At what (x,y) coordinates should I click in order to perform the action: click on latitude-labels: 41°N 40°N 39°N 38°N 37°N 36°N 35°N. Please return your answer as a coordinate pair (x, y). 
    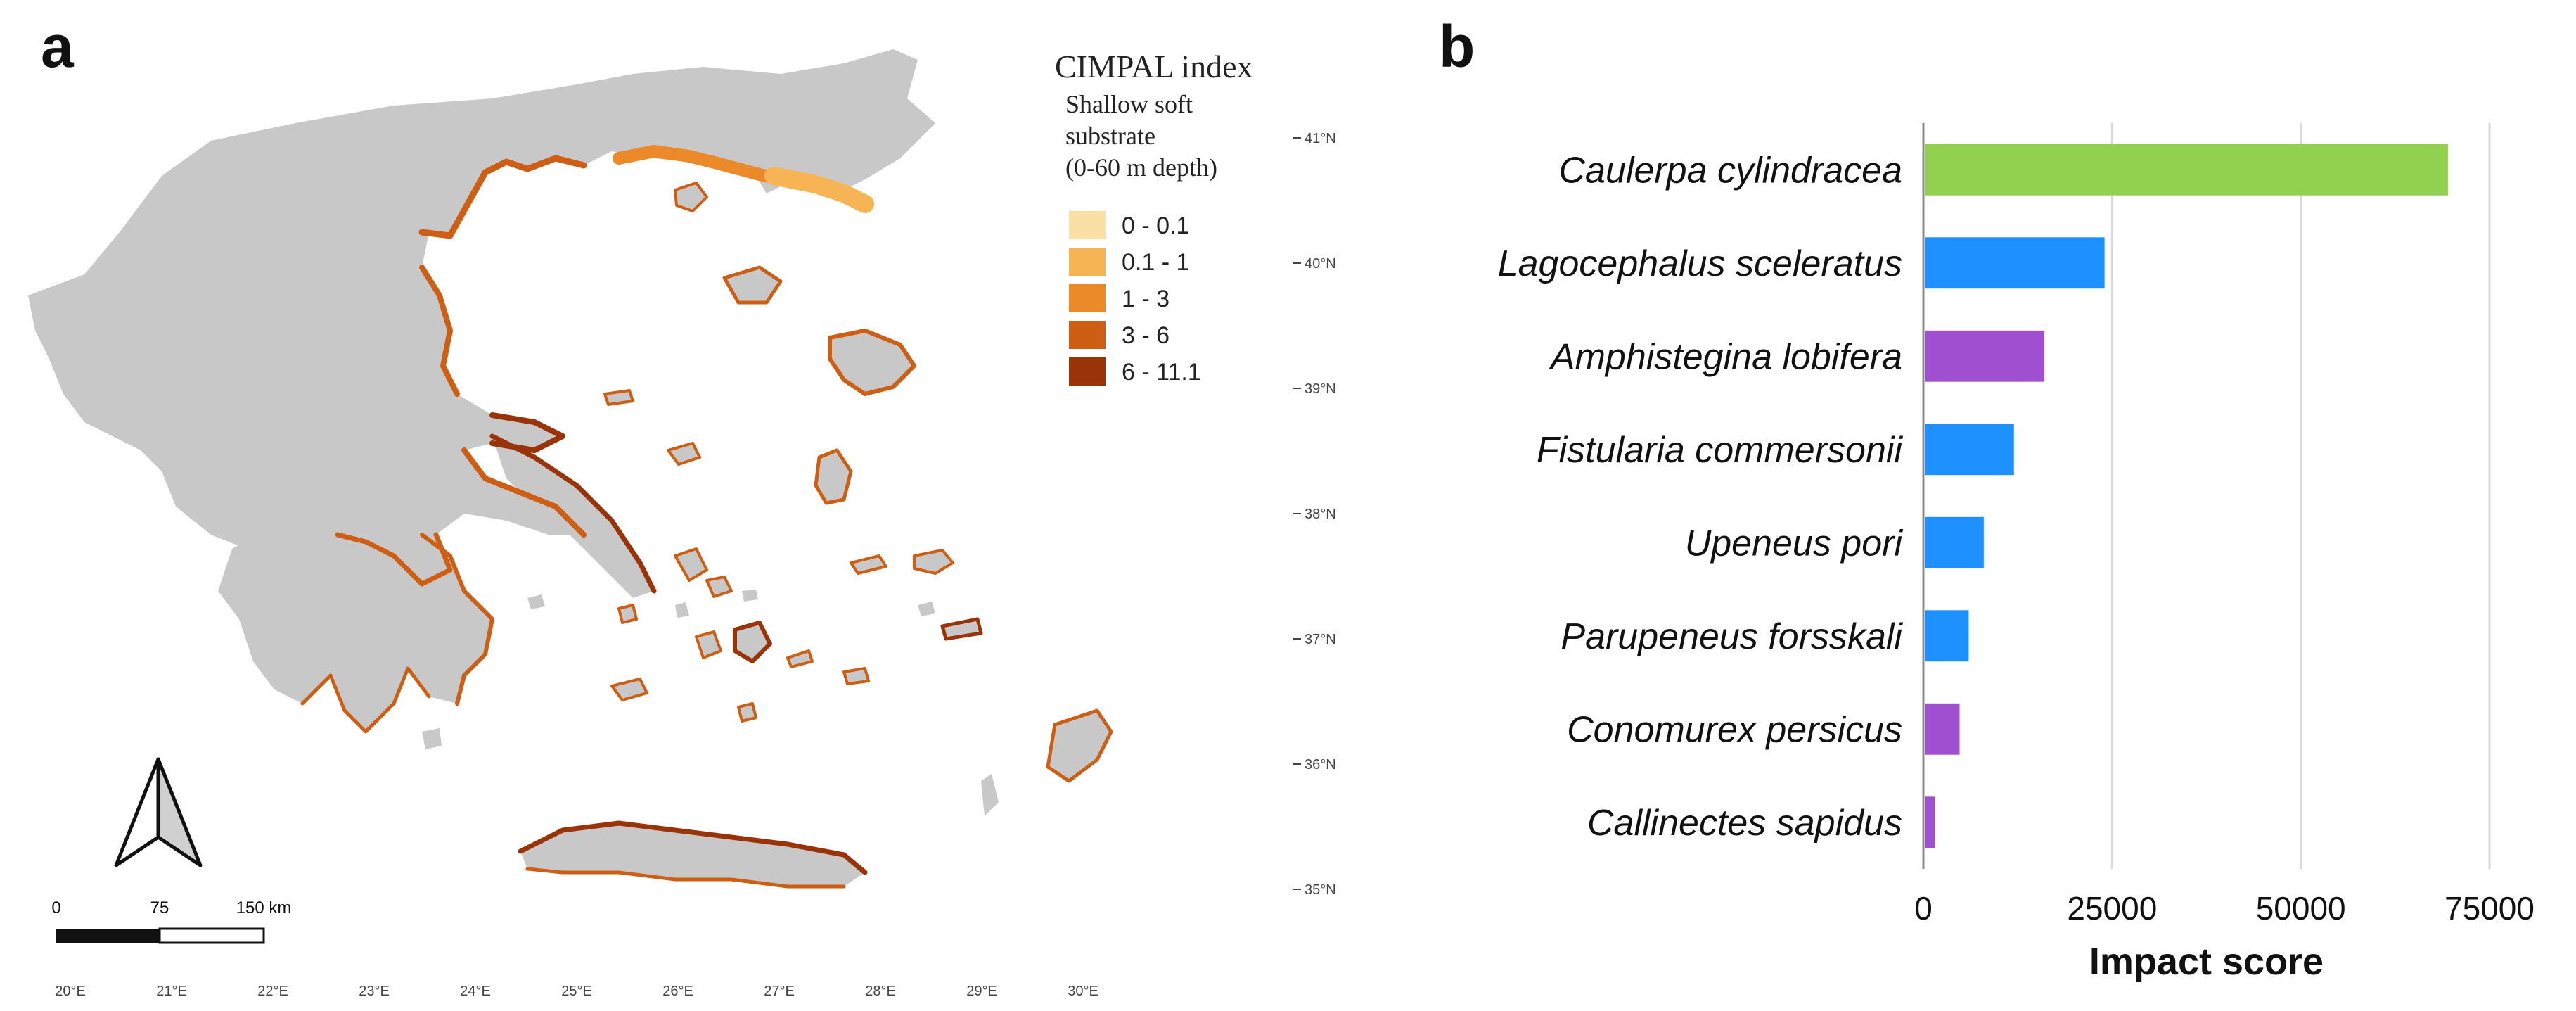
    Looking at the image, I should click on (1314, 514).